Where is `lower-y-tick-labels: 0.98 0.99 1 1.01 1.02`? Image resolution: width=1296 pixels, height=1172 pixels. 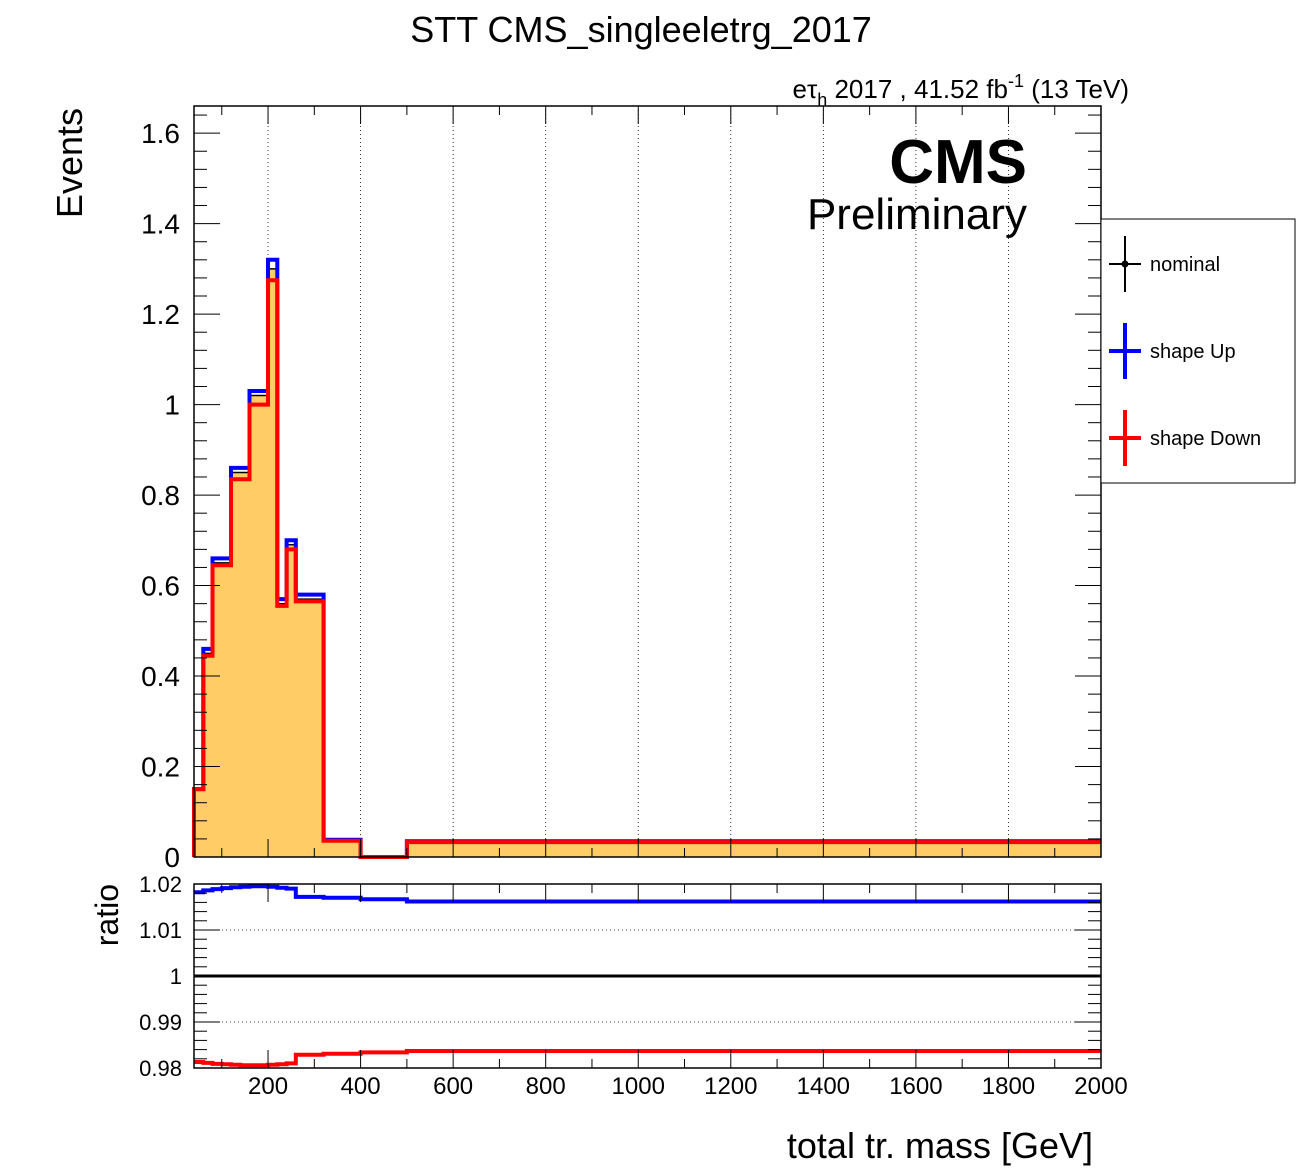 lower-y-tick-labels: 0.98 0.99 1 1.01 1.02 is located at coordinates (160, 976).